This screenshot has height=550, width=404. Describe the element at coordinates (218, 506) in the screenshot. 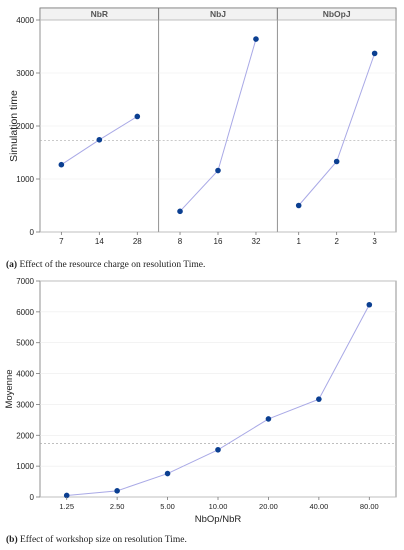

I see `x-tick-label: 10.00` at that location.